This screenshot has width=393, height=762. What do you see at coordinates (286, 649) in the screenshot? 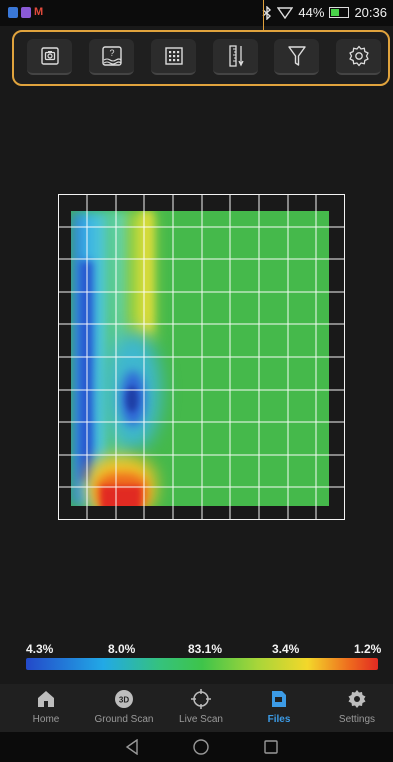
I see `legend-label-yellow: 3.4%` at bounding box center [286, 649].